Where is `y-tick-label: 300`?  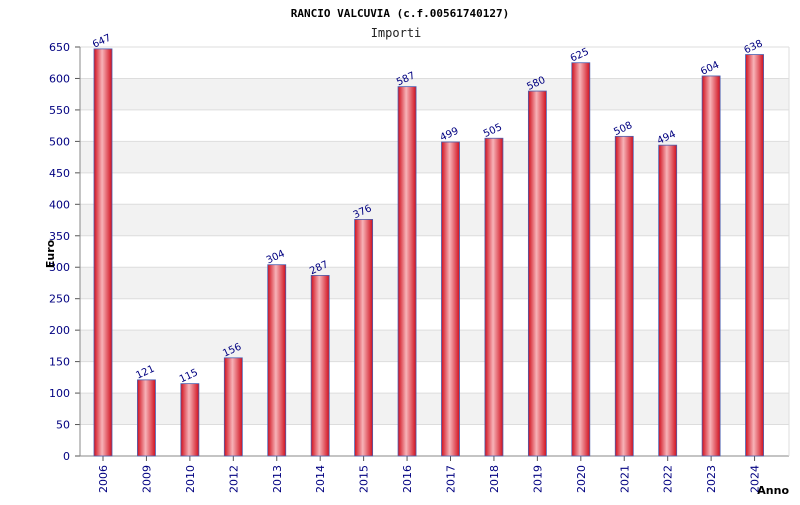 y-tick-label: 300 is located at coordinates (59, 267).